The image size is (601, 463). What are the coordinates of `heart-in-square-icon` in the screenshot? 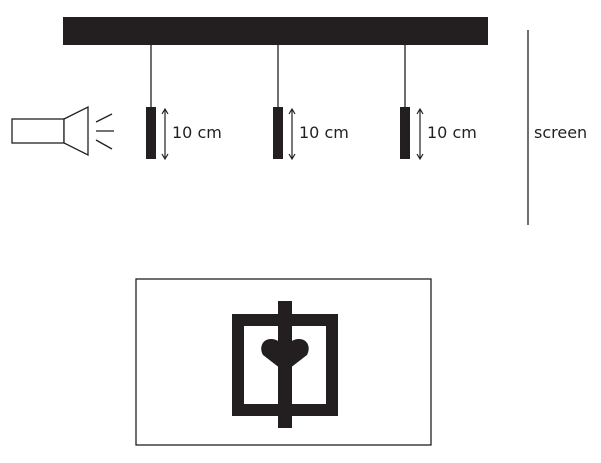 It's located at (285, 364).